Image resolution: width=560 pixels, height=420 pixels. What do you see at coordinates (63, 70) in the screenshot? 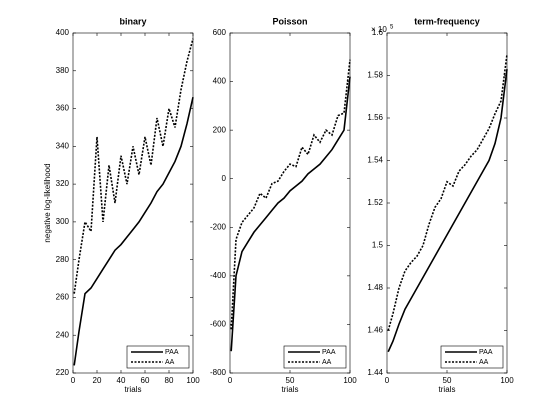
I see `y-tick-label: 380` at bounding box center [63, 70].